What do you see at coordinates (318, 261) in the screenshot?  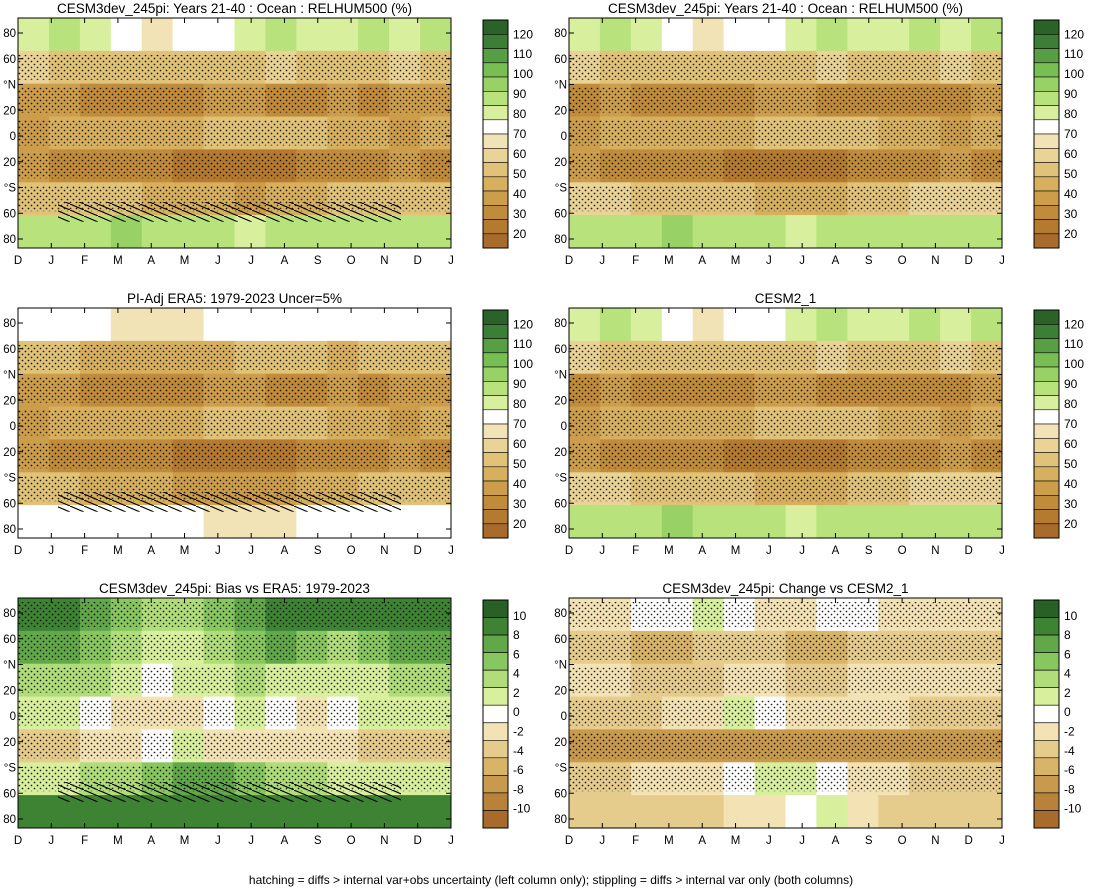 I see `x-tick-label: S` at bounding box center [318, 261].